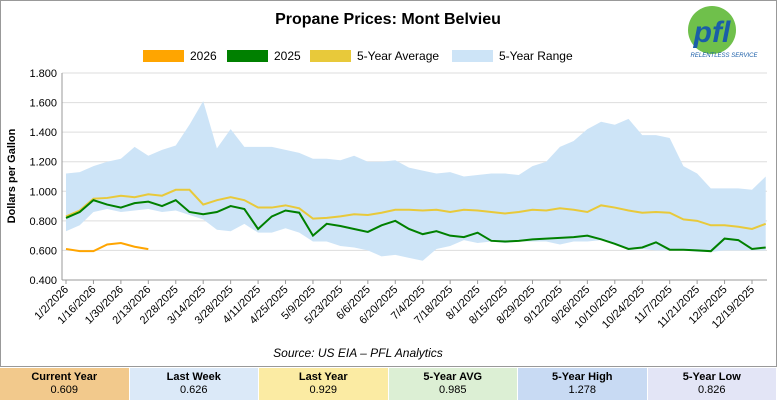 This screenshot has height=400, width=777. What do you see at coordinates (193, 377) in the screenshot?
I see `summary-label: Last Week` at bounding box center [193, 377].